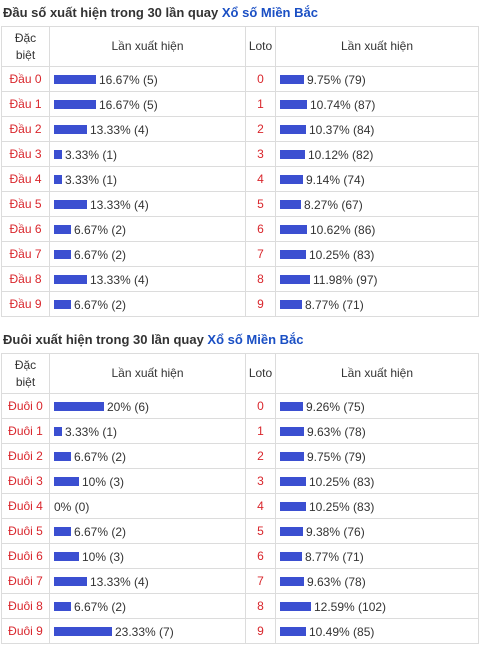 The image size is (480, 652). What do you see at coordinates (260, 456) in the screenshot?
I see `loto-number: 2` at bounding box center [260, 456].